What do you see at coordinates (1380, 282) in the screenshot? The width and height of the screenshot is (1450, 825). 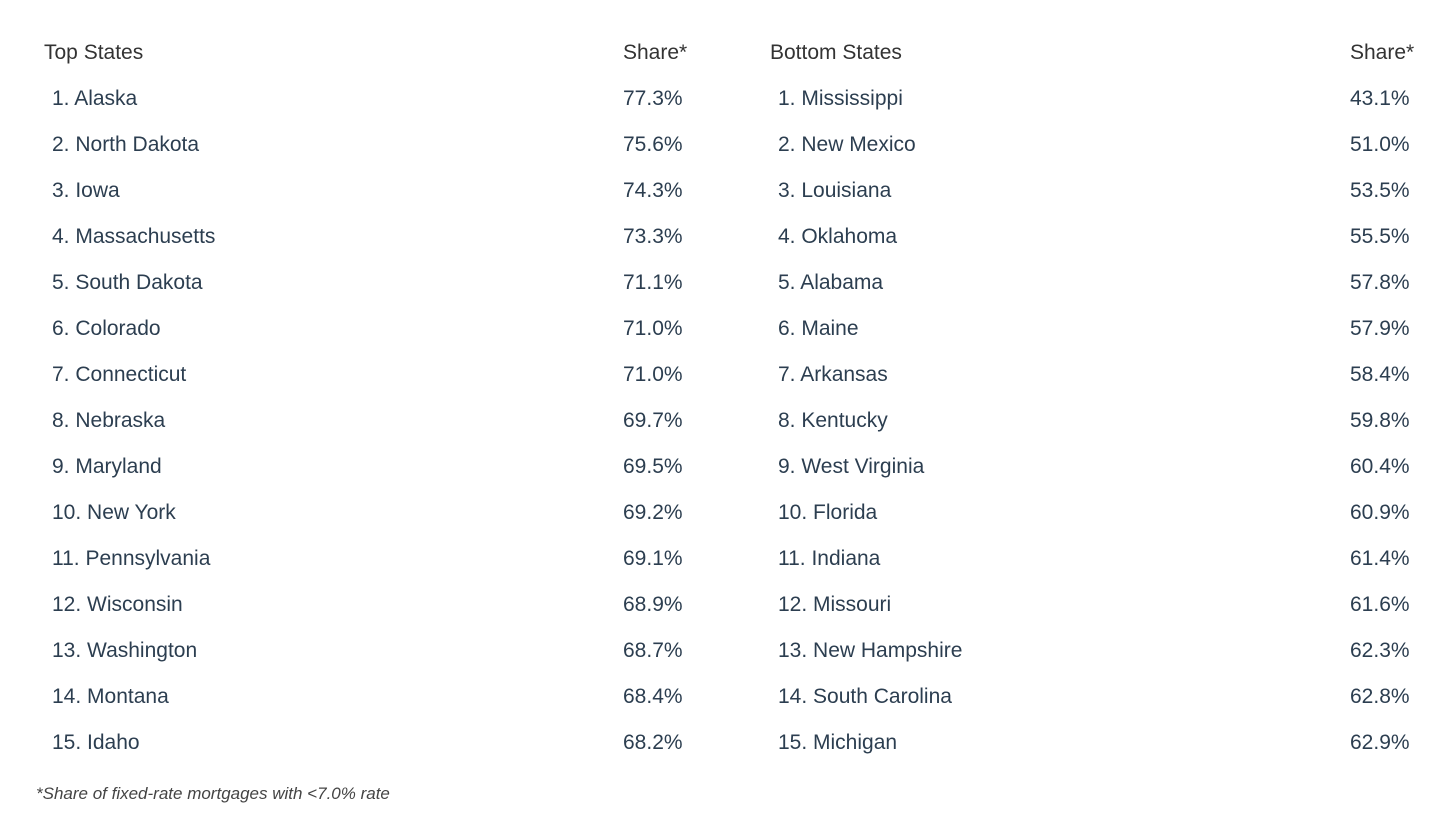 I see `share-value: 57.8%` at bounding box center [1380, 282].